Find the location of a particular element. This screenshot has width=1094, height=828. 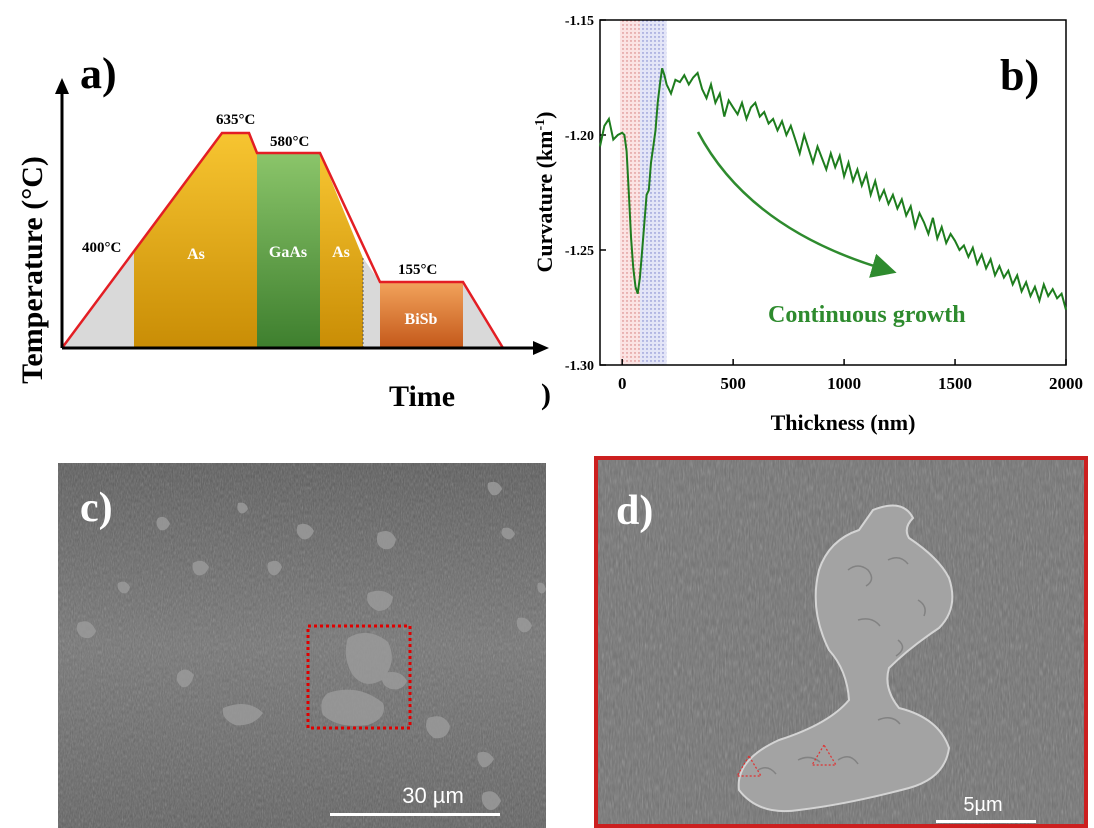

x-axis-title: Thickness (nm) is located at coordinates (843, 422).